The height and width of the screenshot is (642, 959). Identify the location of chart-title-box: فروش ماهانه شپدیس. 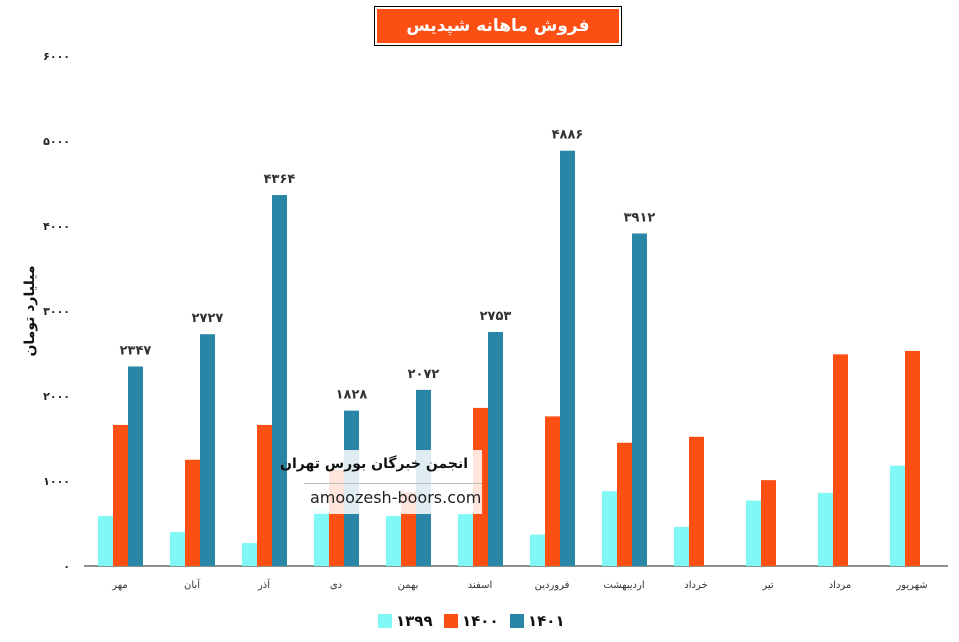
(498, 26).